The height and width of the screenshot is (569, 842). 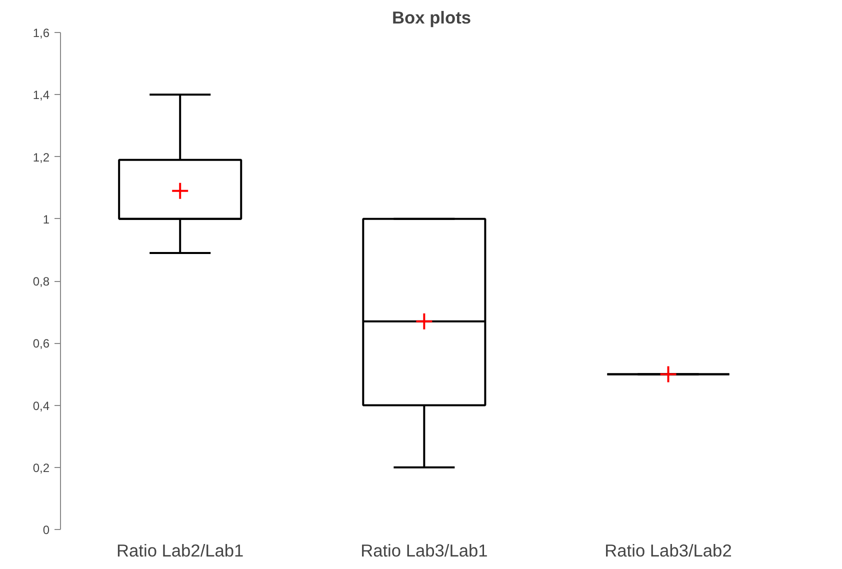 What do you see at coordinates (431, 18) in the screenshot?
I see `chart-title: Box plots` at bounding box center [431, 18].